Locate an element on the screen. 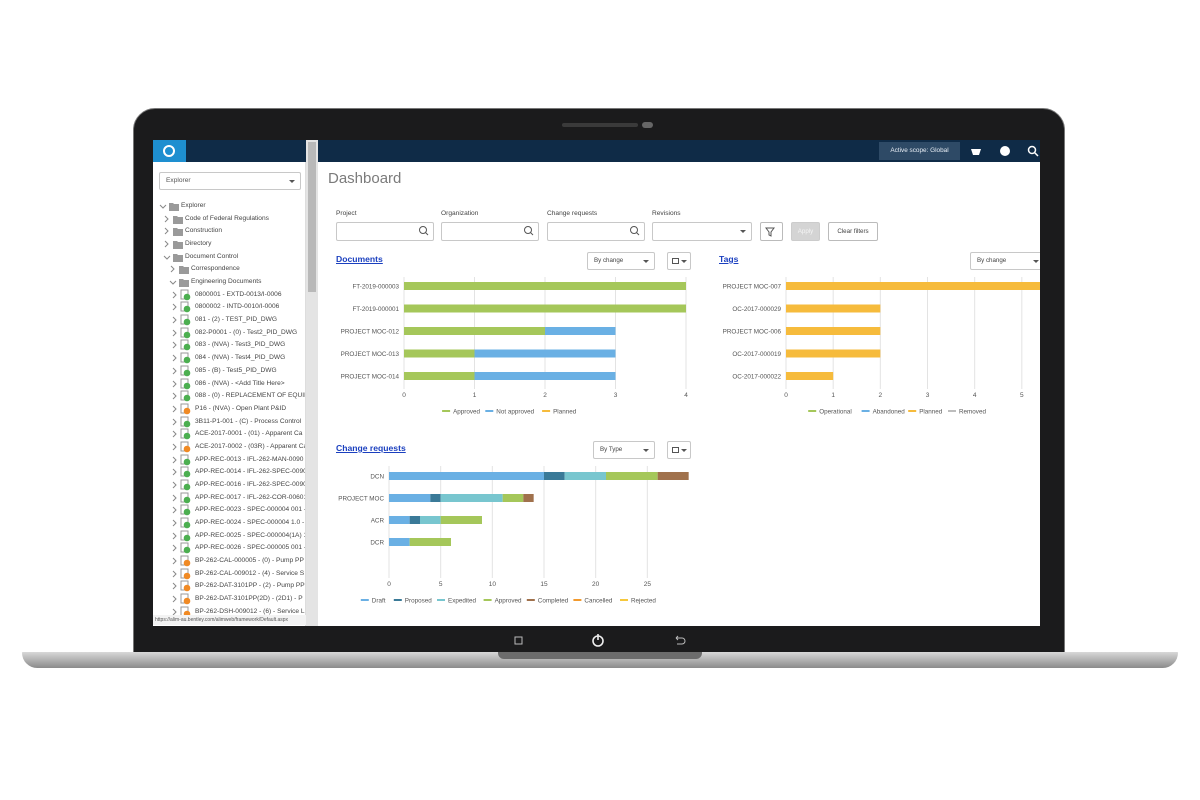 This screenshot has width=1200, height=800. tree-item: P16 - (NVA) - Open Plant P&ID is located at coordinates (228, 409).